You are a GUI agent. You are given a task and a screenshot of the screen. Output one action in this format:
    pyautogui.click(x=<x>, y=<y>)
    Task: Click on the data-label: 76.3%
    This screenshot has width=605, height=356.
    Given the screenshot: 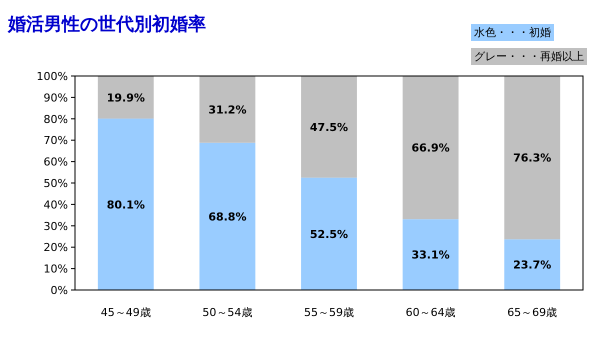 What is the action you would take?
    pyautogui.click(x=532, y=158)
    